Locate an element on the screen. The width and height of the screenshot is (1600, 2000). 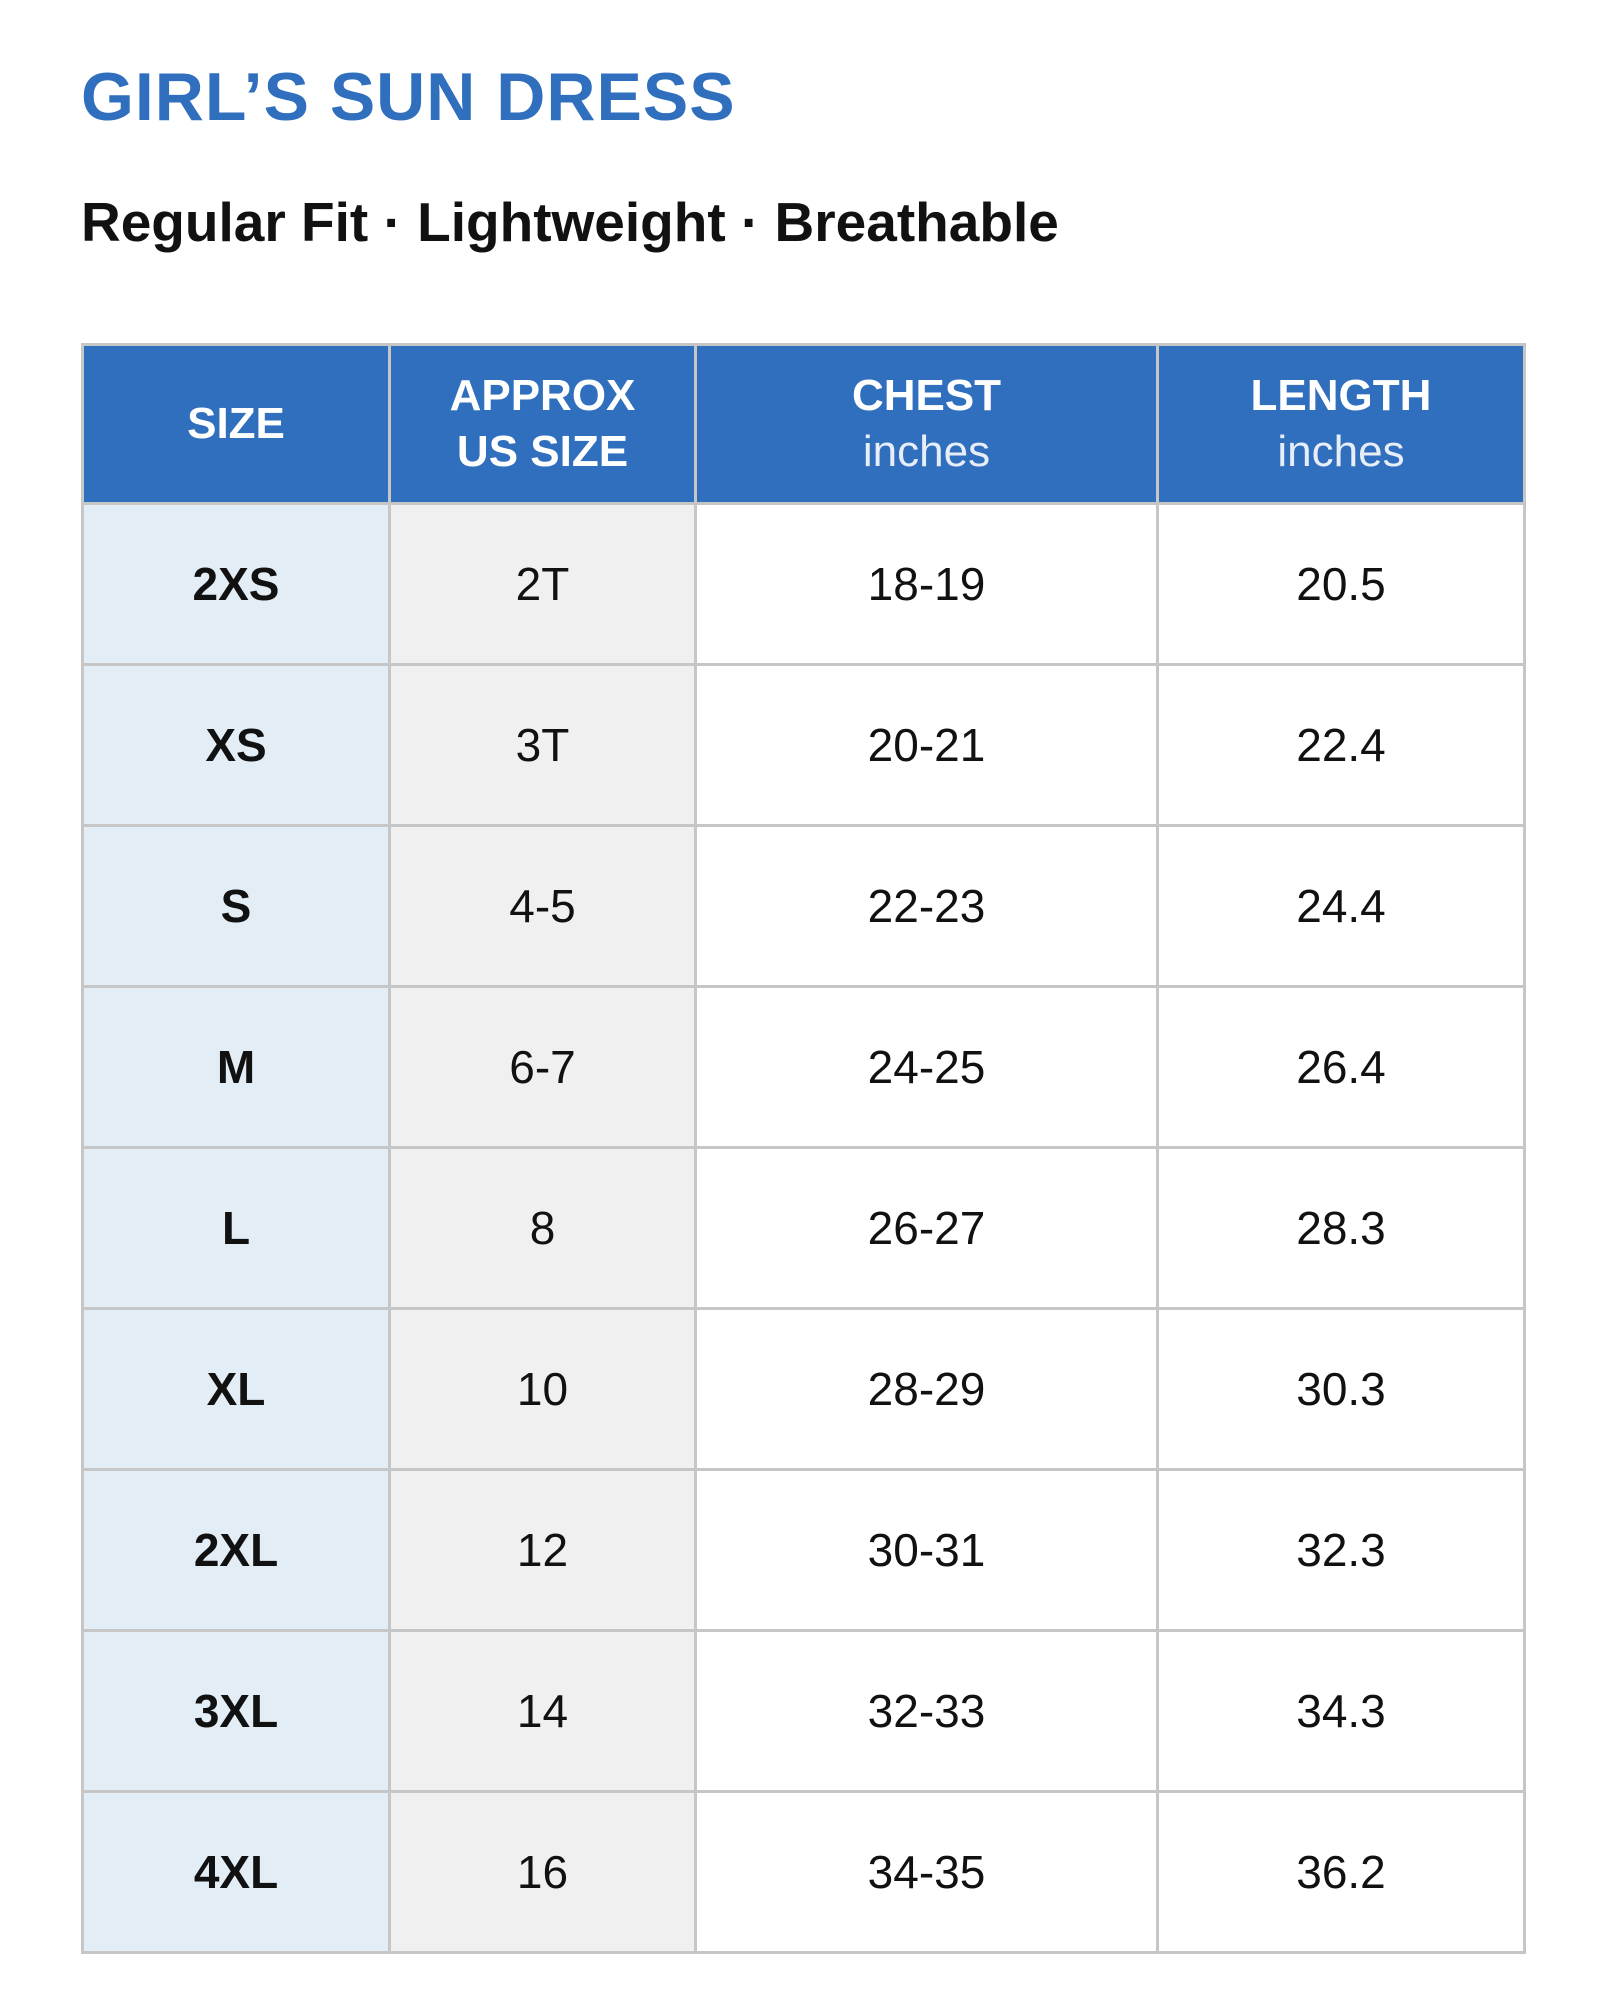
header-row: SIZE APPROX US SIZE CHEST inches LENGTH inches is located at coordinates (803, 424).